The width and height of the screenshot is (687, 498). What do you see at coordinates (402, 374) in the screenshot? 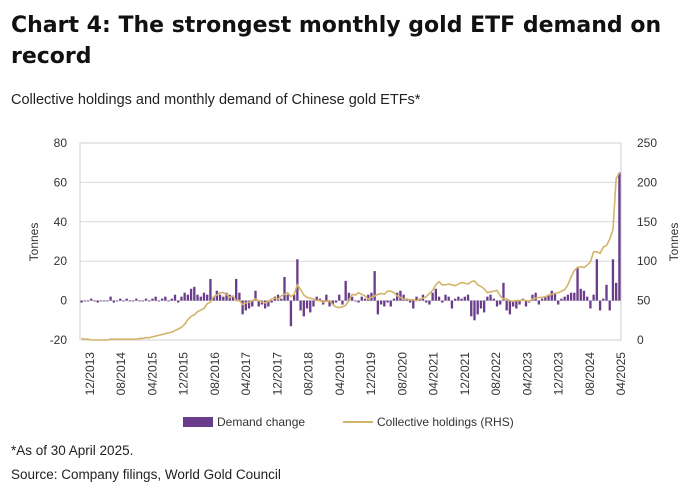
I see `x-tick-label: 08/2020` at bounding box center [402, 374].